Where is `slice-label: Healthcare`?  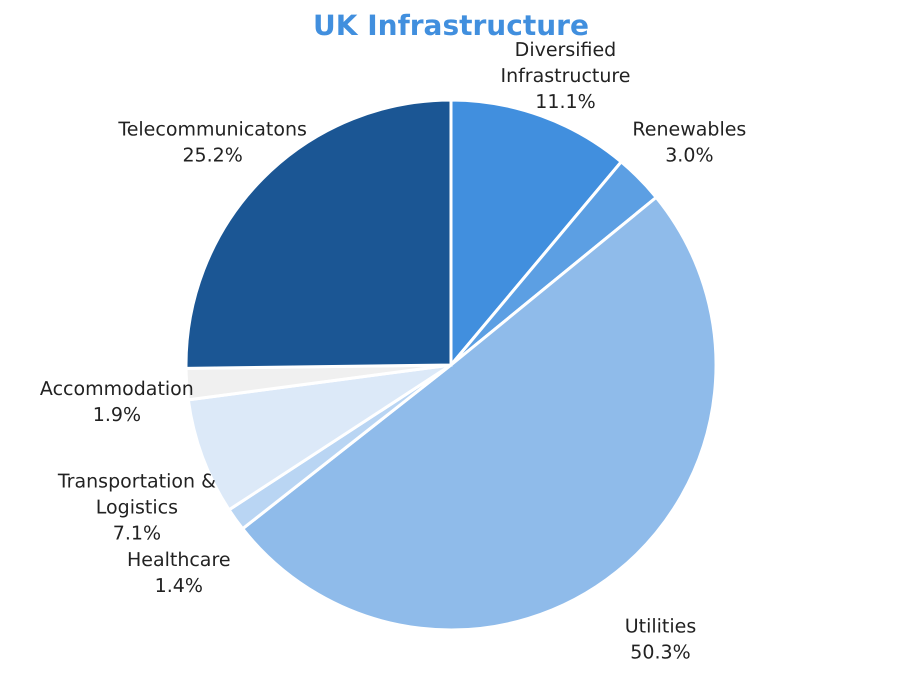
slice-label: Healthcare is located at coordinates (178, 560).